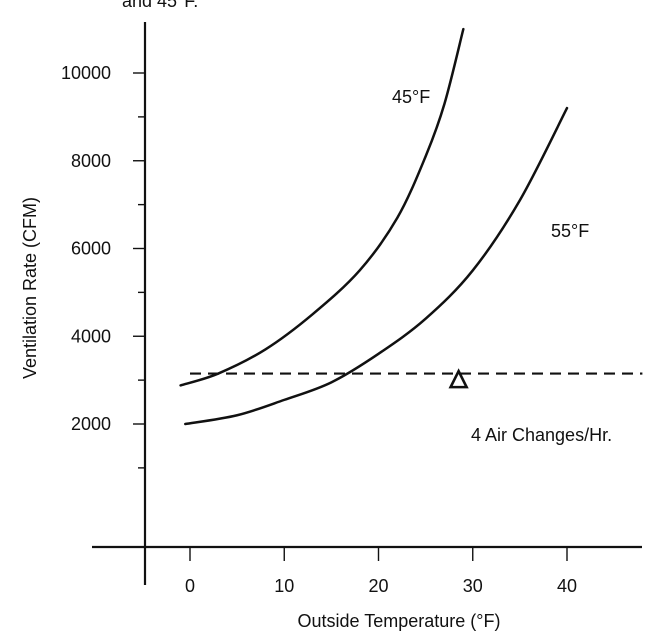  Describe the element at coordinates (378, 586) in the screenshot. I see `x-tick-label-20: 20` at that location.